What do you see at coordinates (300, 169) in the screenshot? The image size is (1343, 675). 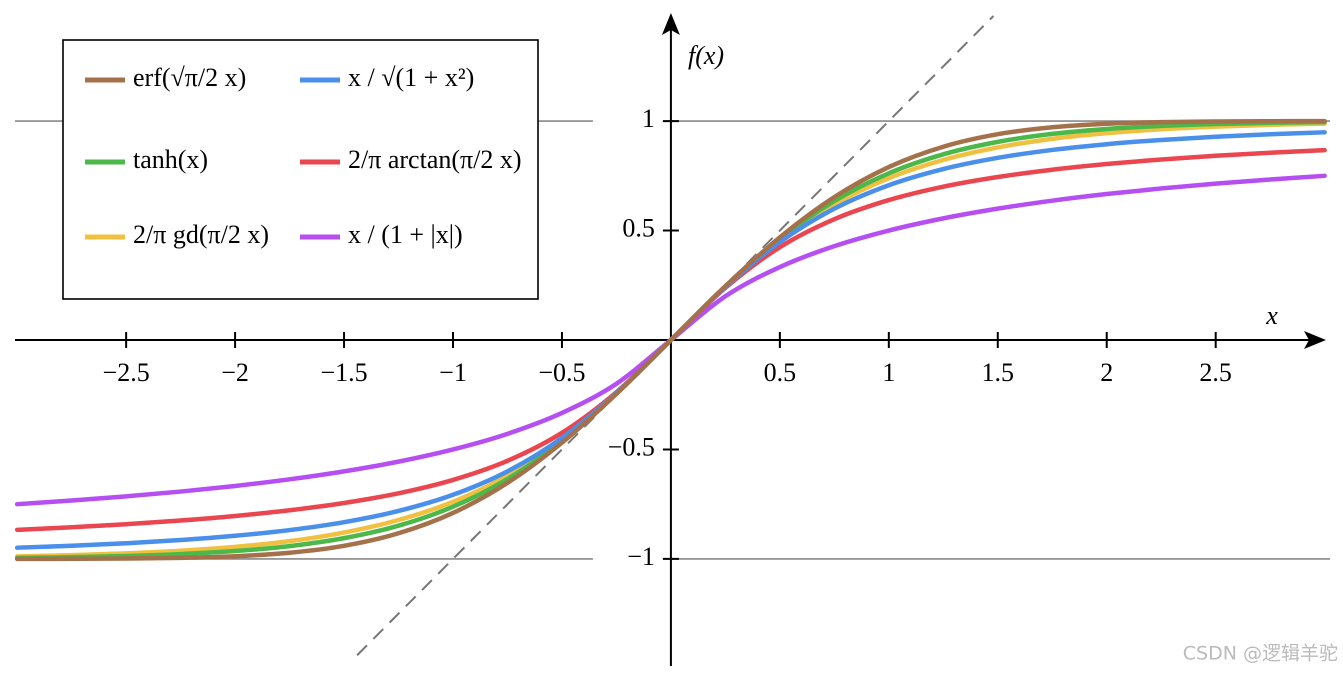 I see `legend-box` at bounding box center [300, 169].